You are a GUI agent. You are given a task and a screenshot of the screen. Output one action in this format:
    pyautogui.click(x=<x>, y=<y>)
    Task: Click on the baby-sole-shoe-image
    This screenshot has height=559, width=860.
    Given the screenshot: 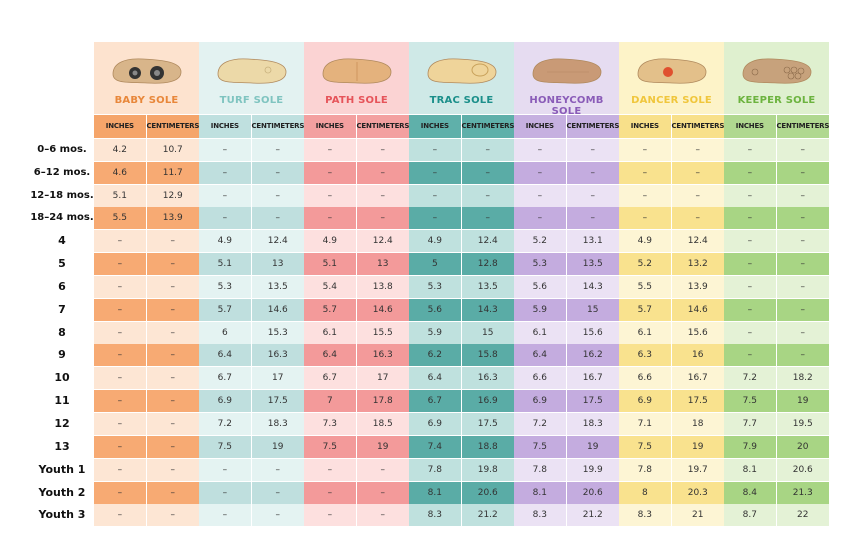 What is the action you would take?
    pyautogui.click(x=147, y=72)
    